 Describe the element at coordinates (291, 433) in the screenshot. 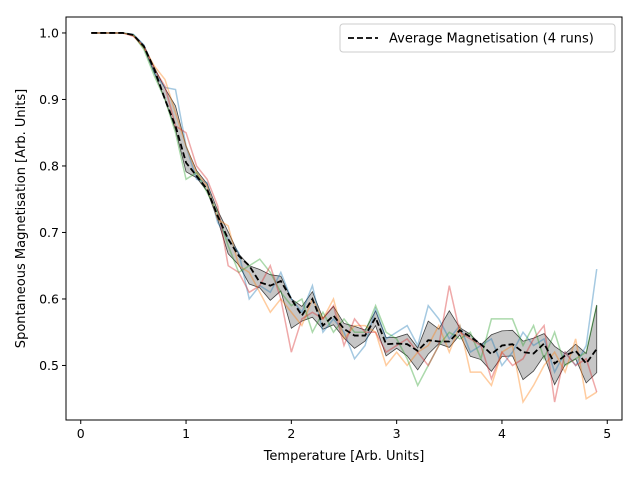

I see `x-tick-label: 2` at that location.